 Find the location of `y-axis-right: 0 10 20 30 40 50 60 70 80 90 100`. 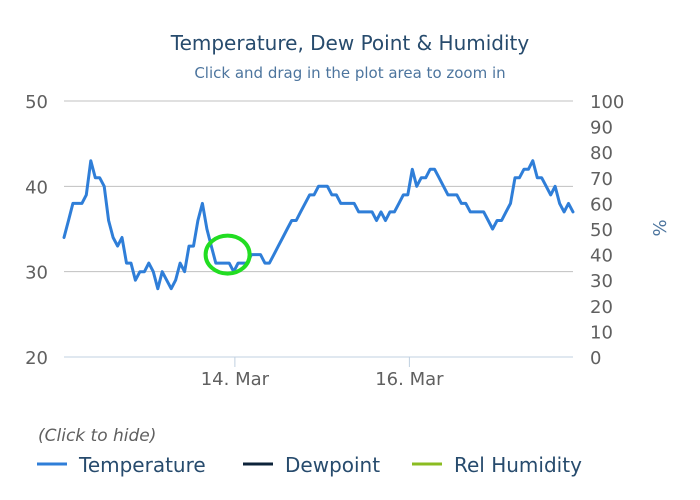

y-axis-right: 0 10 20 30 40 50 60 70 80 90 100 is located at coordinates (607, 230).